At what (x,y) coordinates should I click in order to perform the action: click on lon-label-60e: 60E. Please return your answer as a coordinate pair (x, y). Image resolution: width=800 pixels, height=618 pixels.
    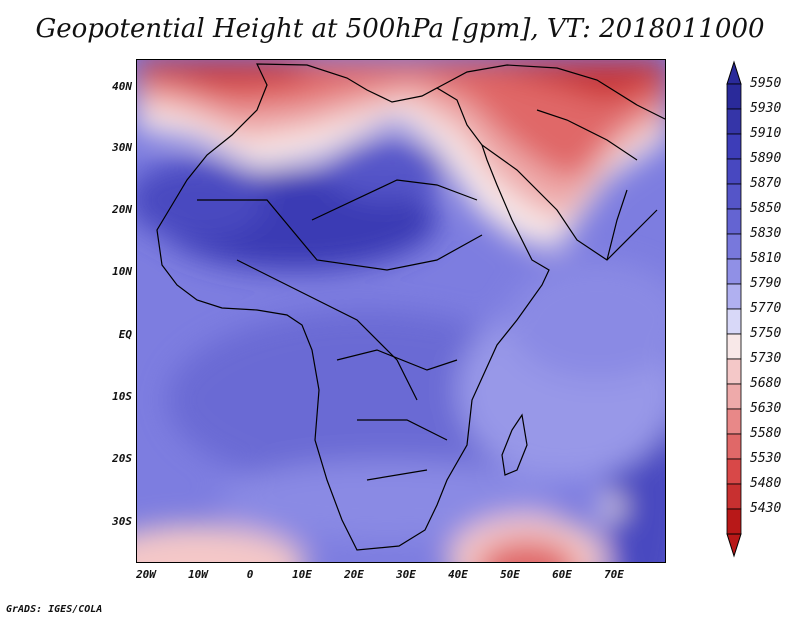
    Looking at the image, I should click on (562, 574).